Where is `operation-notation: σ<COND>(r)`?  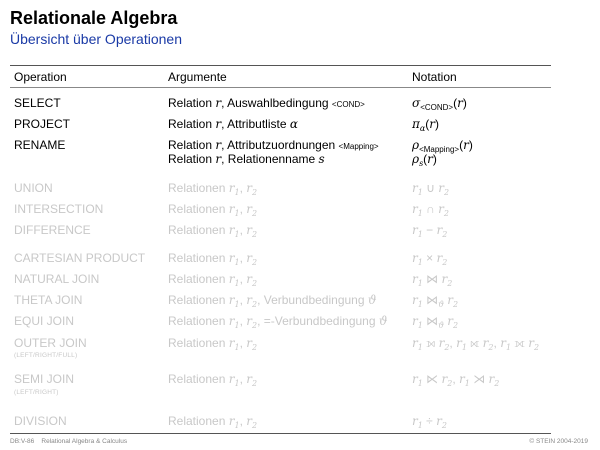
operation-notation: σ<COND>(r) is located at coordinates (439, 104).